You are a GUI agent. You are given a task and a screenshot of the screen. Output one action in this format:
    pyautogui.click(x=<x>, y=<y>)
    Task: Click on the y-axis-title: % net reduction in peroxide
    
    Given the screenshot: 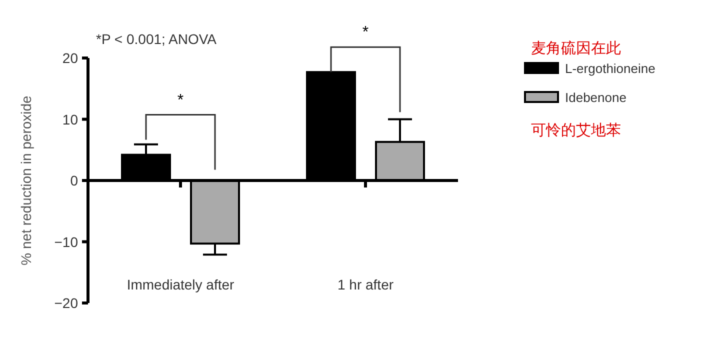 What is the action you would take?
    pyautogui.click(x=26, y=180)
    